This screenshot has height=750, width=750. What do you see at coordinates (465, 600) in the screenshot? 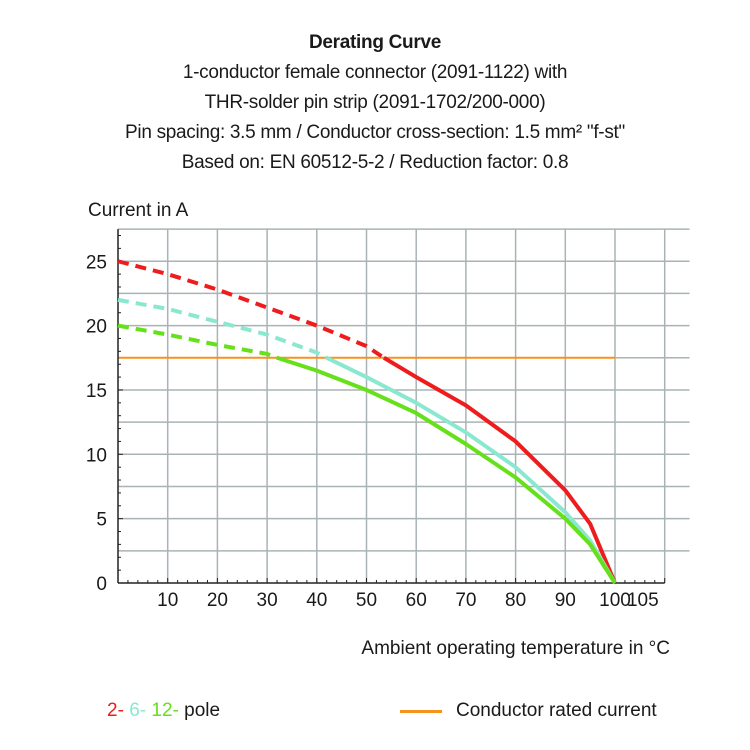
I see `x-tick-label: 70` at bounding box center [465, 600].